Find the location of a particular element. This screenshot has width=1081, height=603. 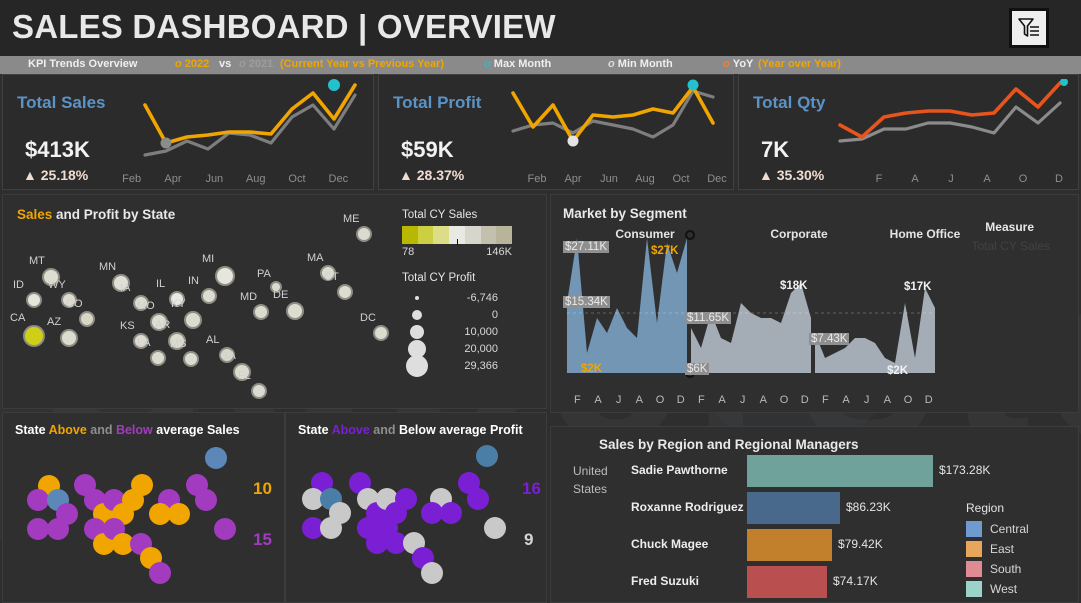

map-state-label: IL is located at coordinates (161, 284).